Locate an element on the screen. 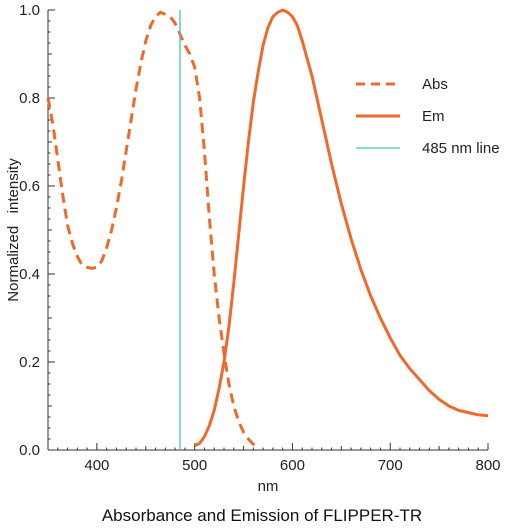 This screenshot has height=529, width=521. x-tick-label: 400 is located at coordinates (96, 465).